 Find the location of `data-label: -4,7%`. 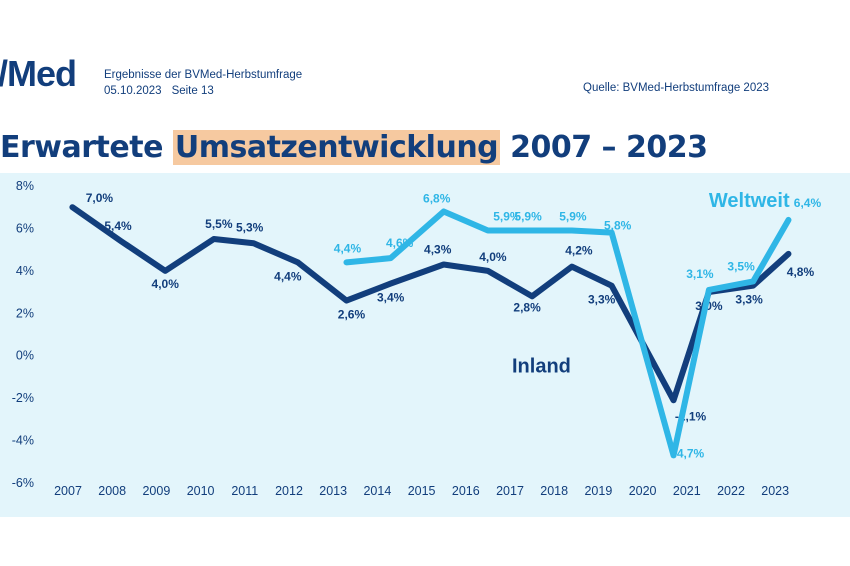

data-label: -4,7% is located at coordinates (689, 453).